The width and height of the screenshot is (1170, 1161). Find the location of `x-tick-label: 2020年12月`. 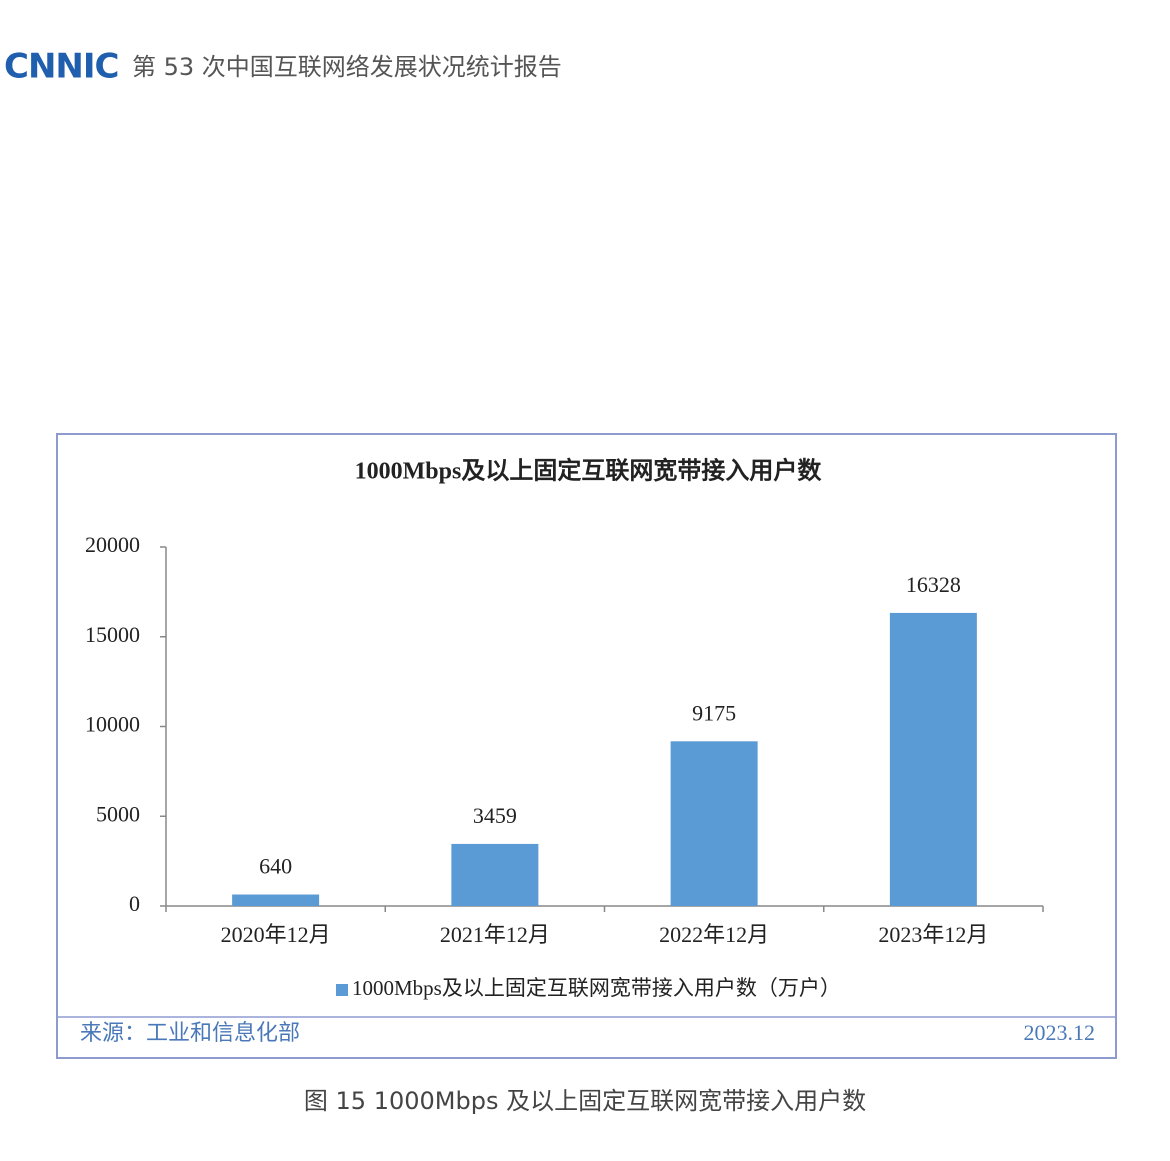

x-tick-label: 2020年12月 is located at coordinates (276, 934).